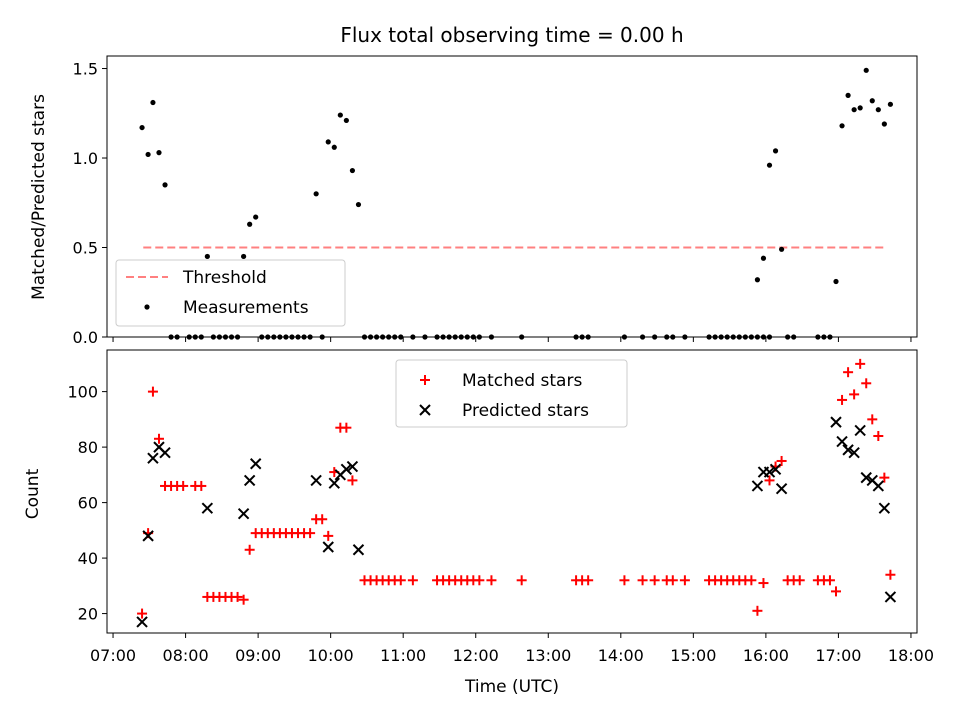 The image size is (960, 720). Describe the element at coordinates (85, 248) in the screenshot. I see `y-tick-label: 0.5` at that location.